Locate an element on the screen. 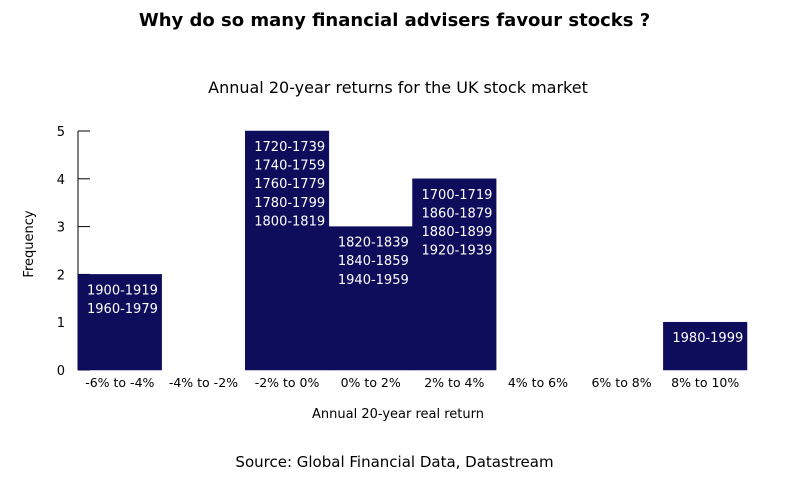 The width and height of the screenshot is (789, 501). y-axis-label: Frequency is located at coordinates (29, 243).